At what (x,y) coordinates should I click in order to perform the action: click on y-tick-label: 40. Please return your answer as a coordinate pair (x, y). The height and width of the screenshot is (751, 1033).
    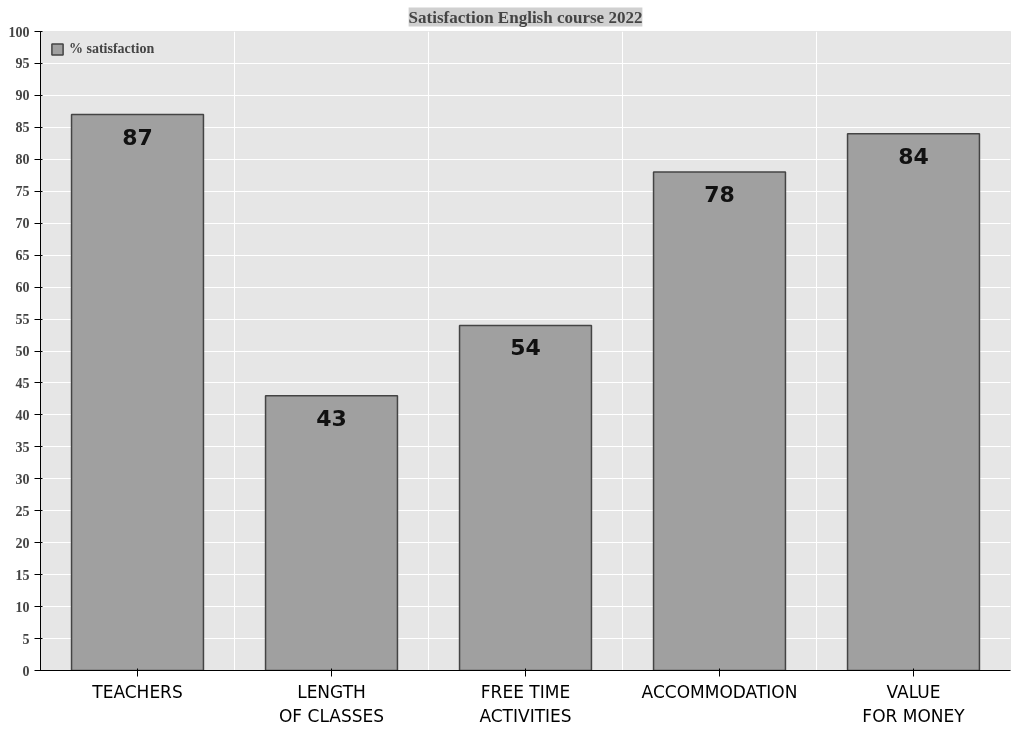
    Looking at the image, I should click on (22, 415).